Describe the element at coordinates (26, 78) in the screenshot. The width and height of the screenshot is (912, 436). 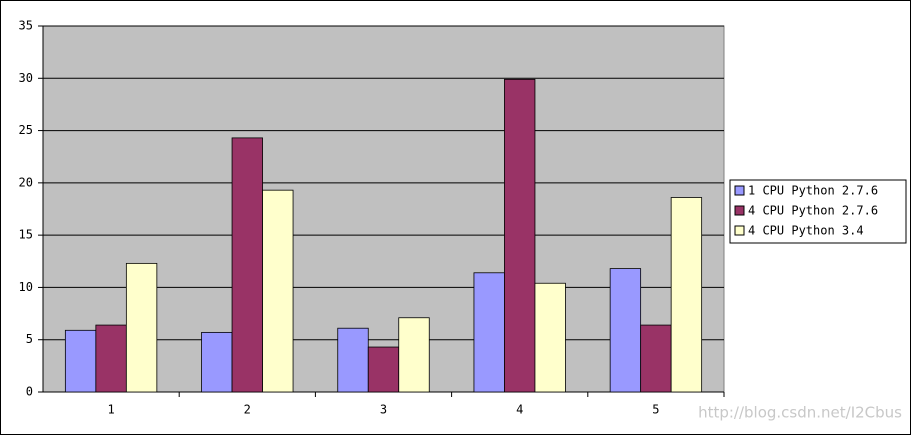
I see `y-tick-label: 30` at that location.